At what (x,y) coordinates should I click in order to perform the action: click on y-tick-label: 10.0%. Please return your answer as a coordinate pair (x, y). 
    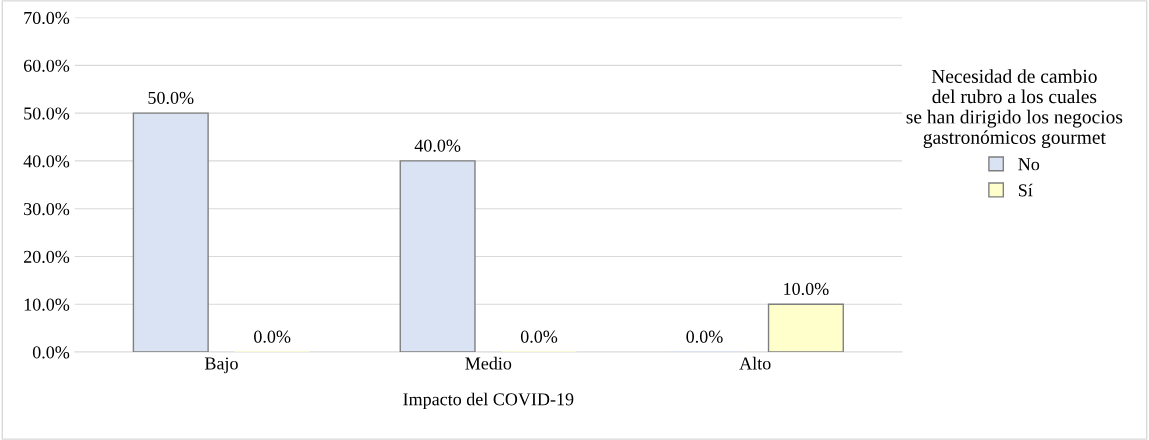
    Looking at the image, I should click on (47, 304).